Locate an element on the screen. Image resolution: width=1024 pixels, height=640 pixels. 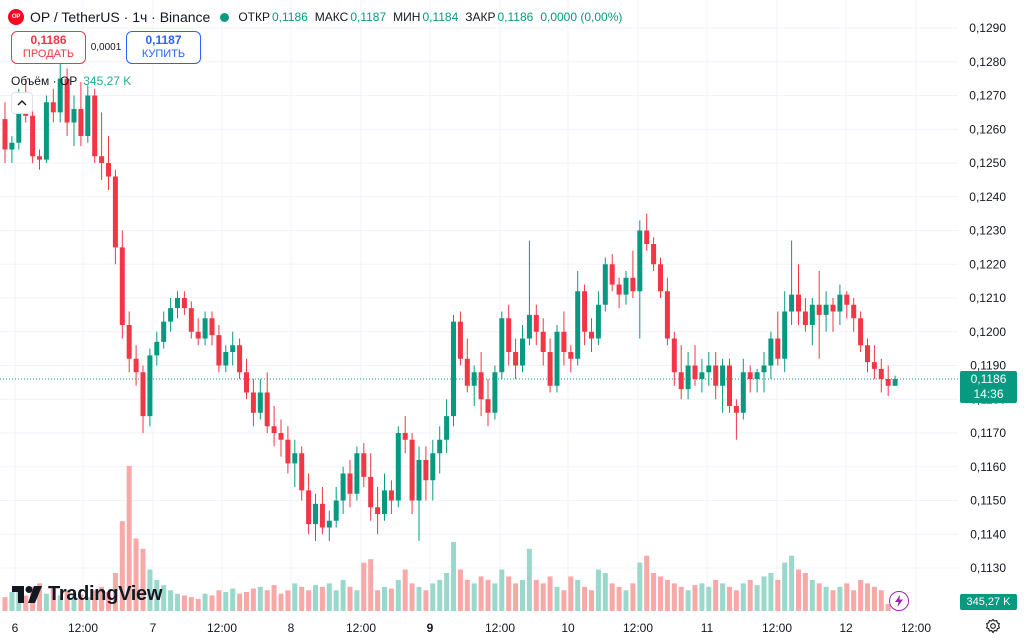
collapse-legend-button is located at coordinates (22, 103).